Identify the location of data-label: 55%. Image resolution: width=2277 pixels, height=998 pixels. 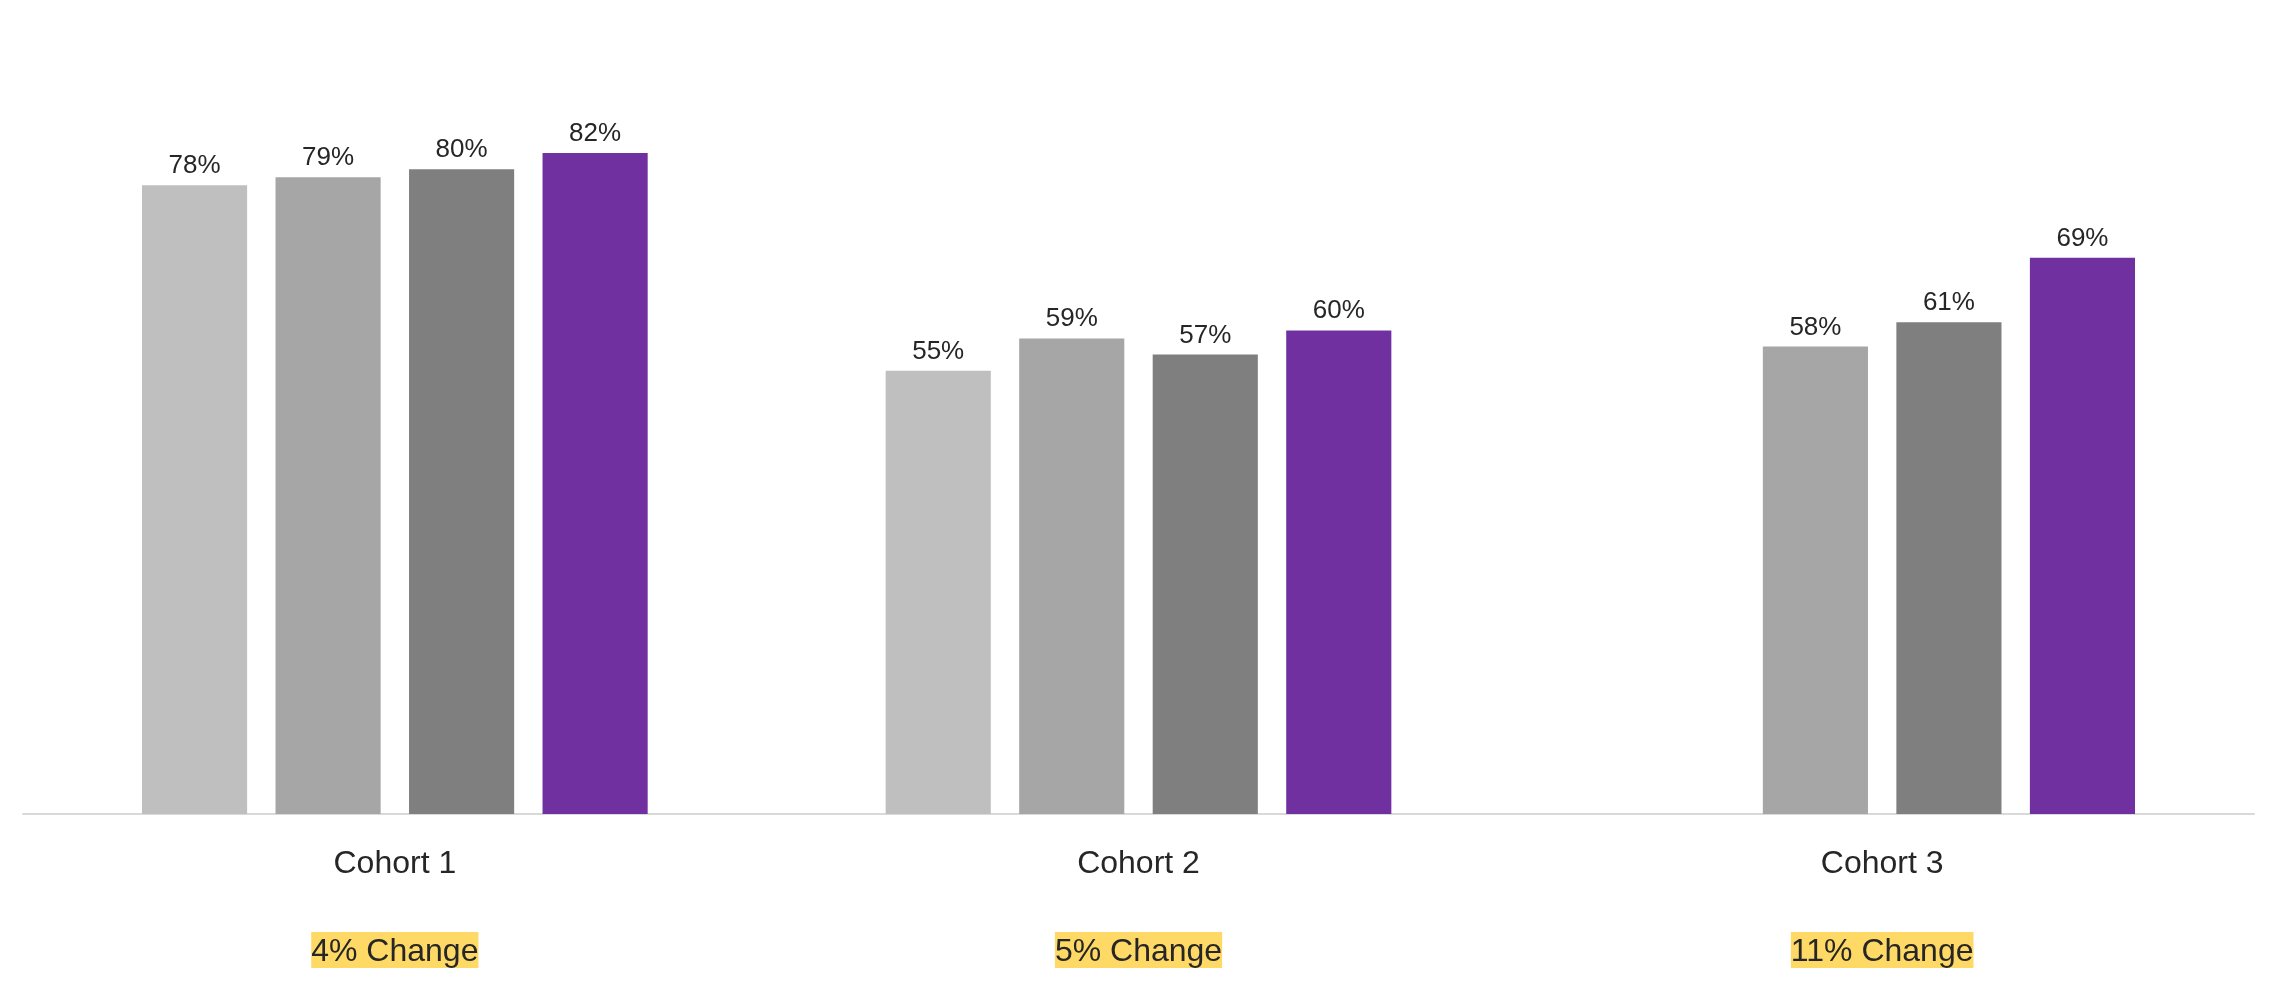
(938, 349).